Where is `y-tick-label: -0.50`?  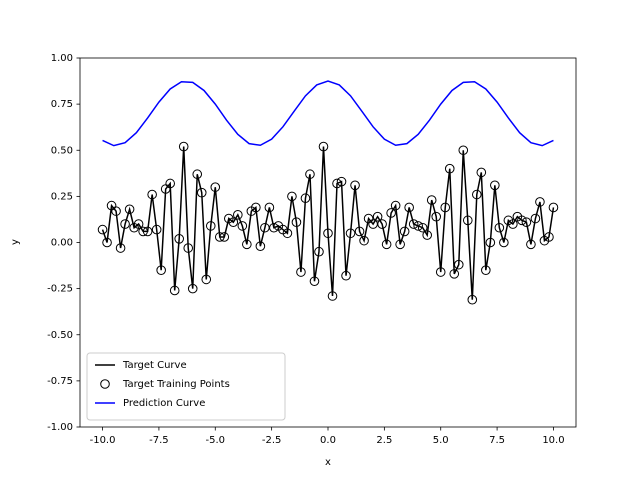
y-tick-label: -0.50 is located at coordinates (60, 335).